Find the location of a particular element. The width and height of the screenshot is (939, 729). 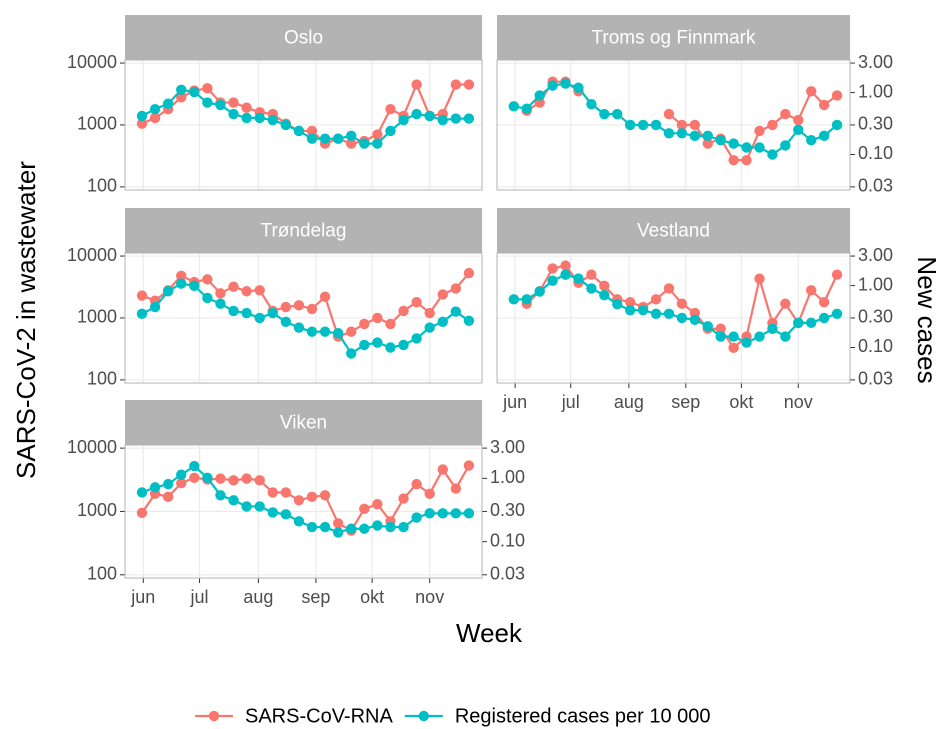

y-tick-label: 1000 is located at coordinates (97, 317).